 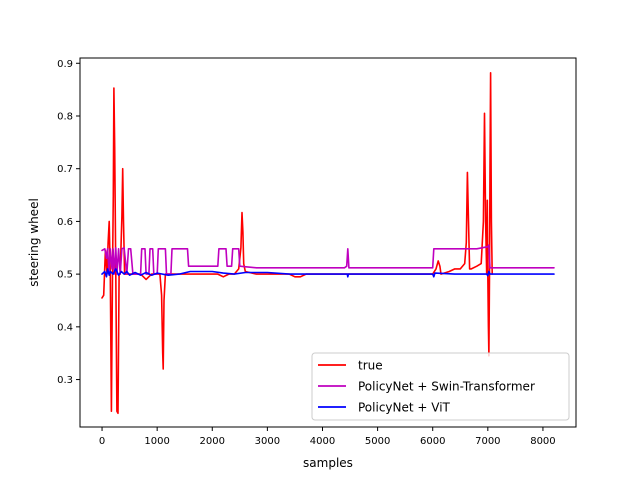 I want to click on y-tick-label-0: 0.3, so click(x=65, y=380).